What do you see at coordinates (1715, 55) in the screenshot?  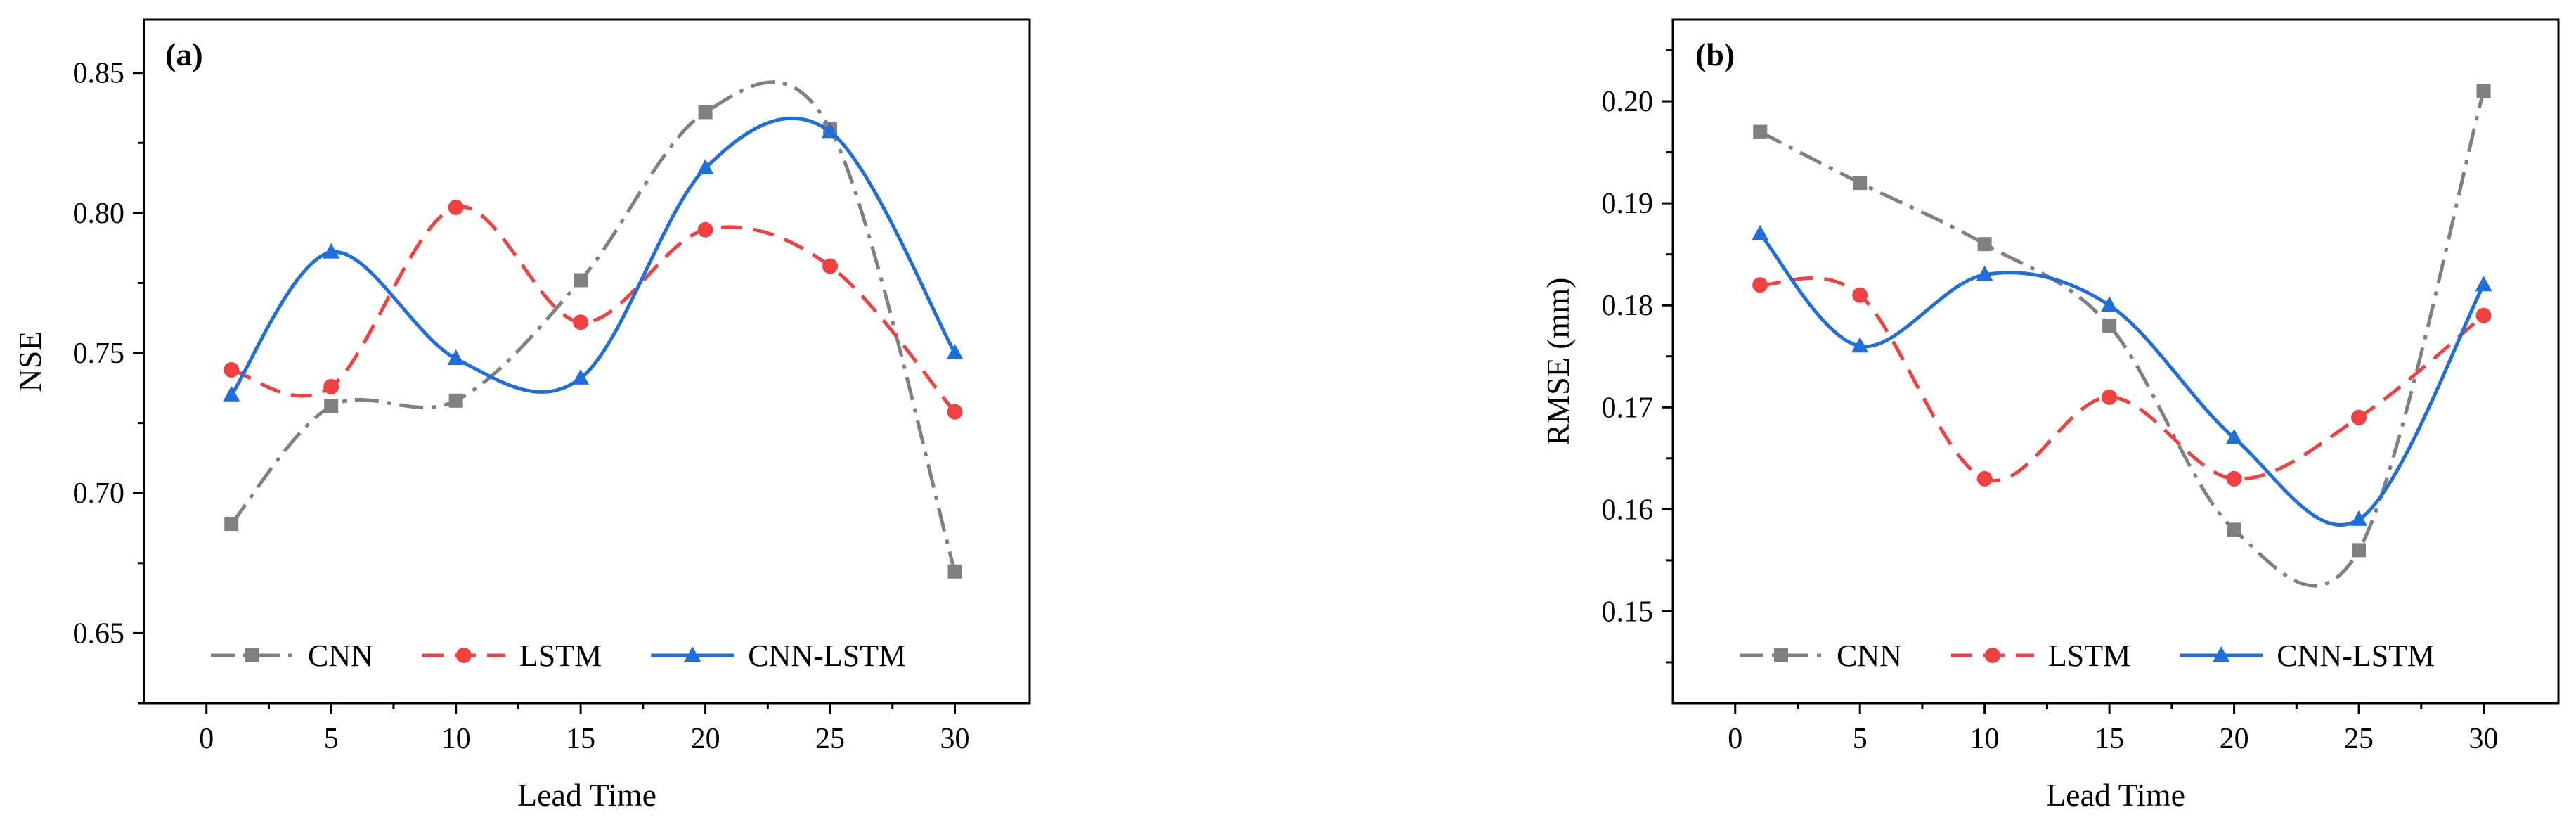 I see `panel-tag: (b)` at bounding box center [1715, 55].